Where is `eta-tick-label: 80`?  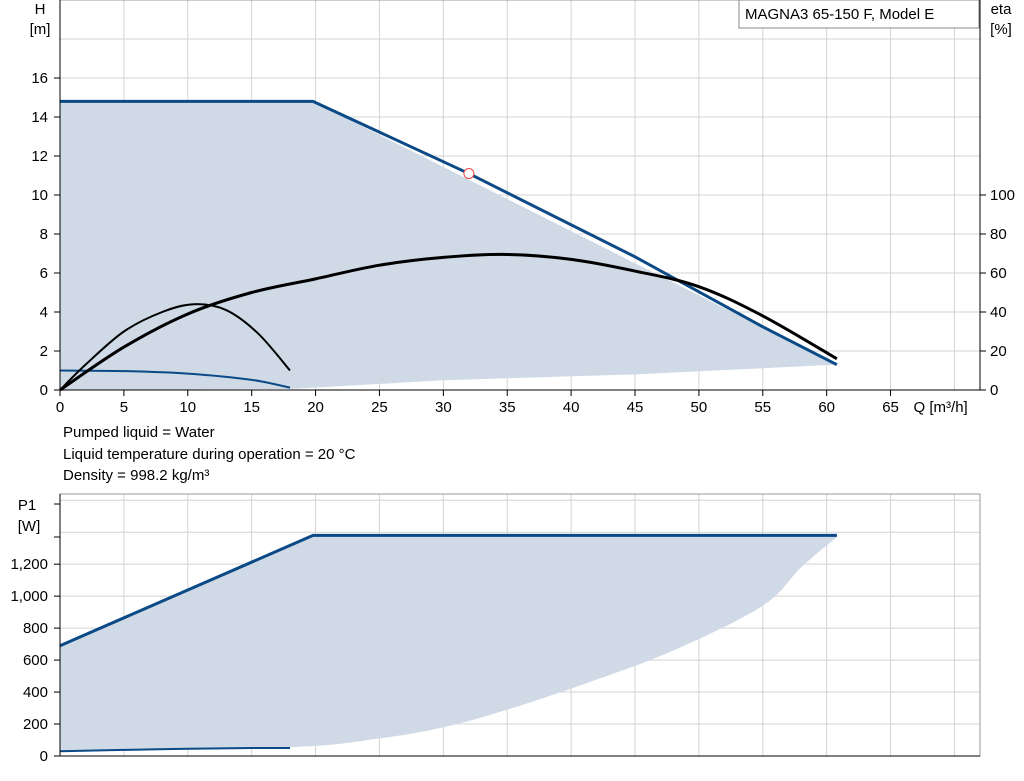 eta-tick-label: 80 is located at coordinates (998, 234).